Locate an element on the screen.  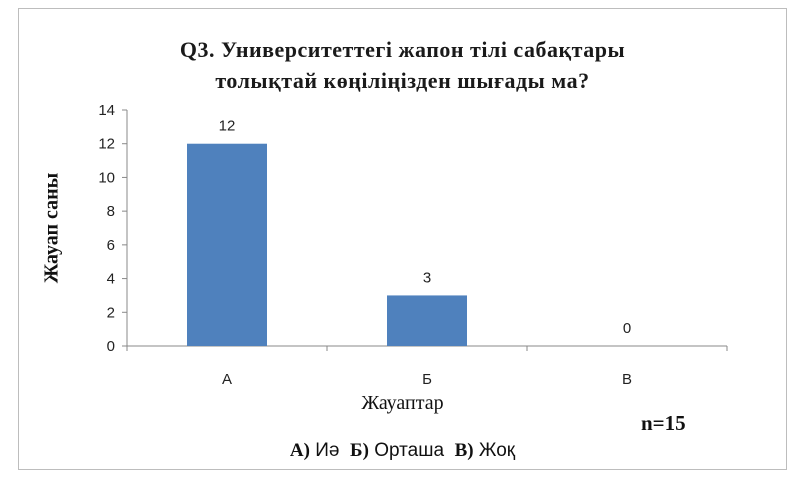
x-tick-label: Б is located at coordinates (427, 379).